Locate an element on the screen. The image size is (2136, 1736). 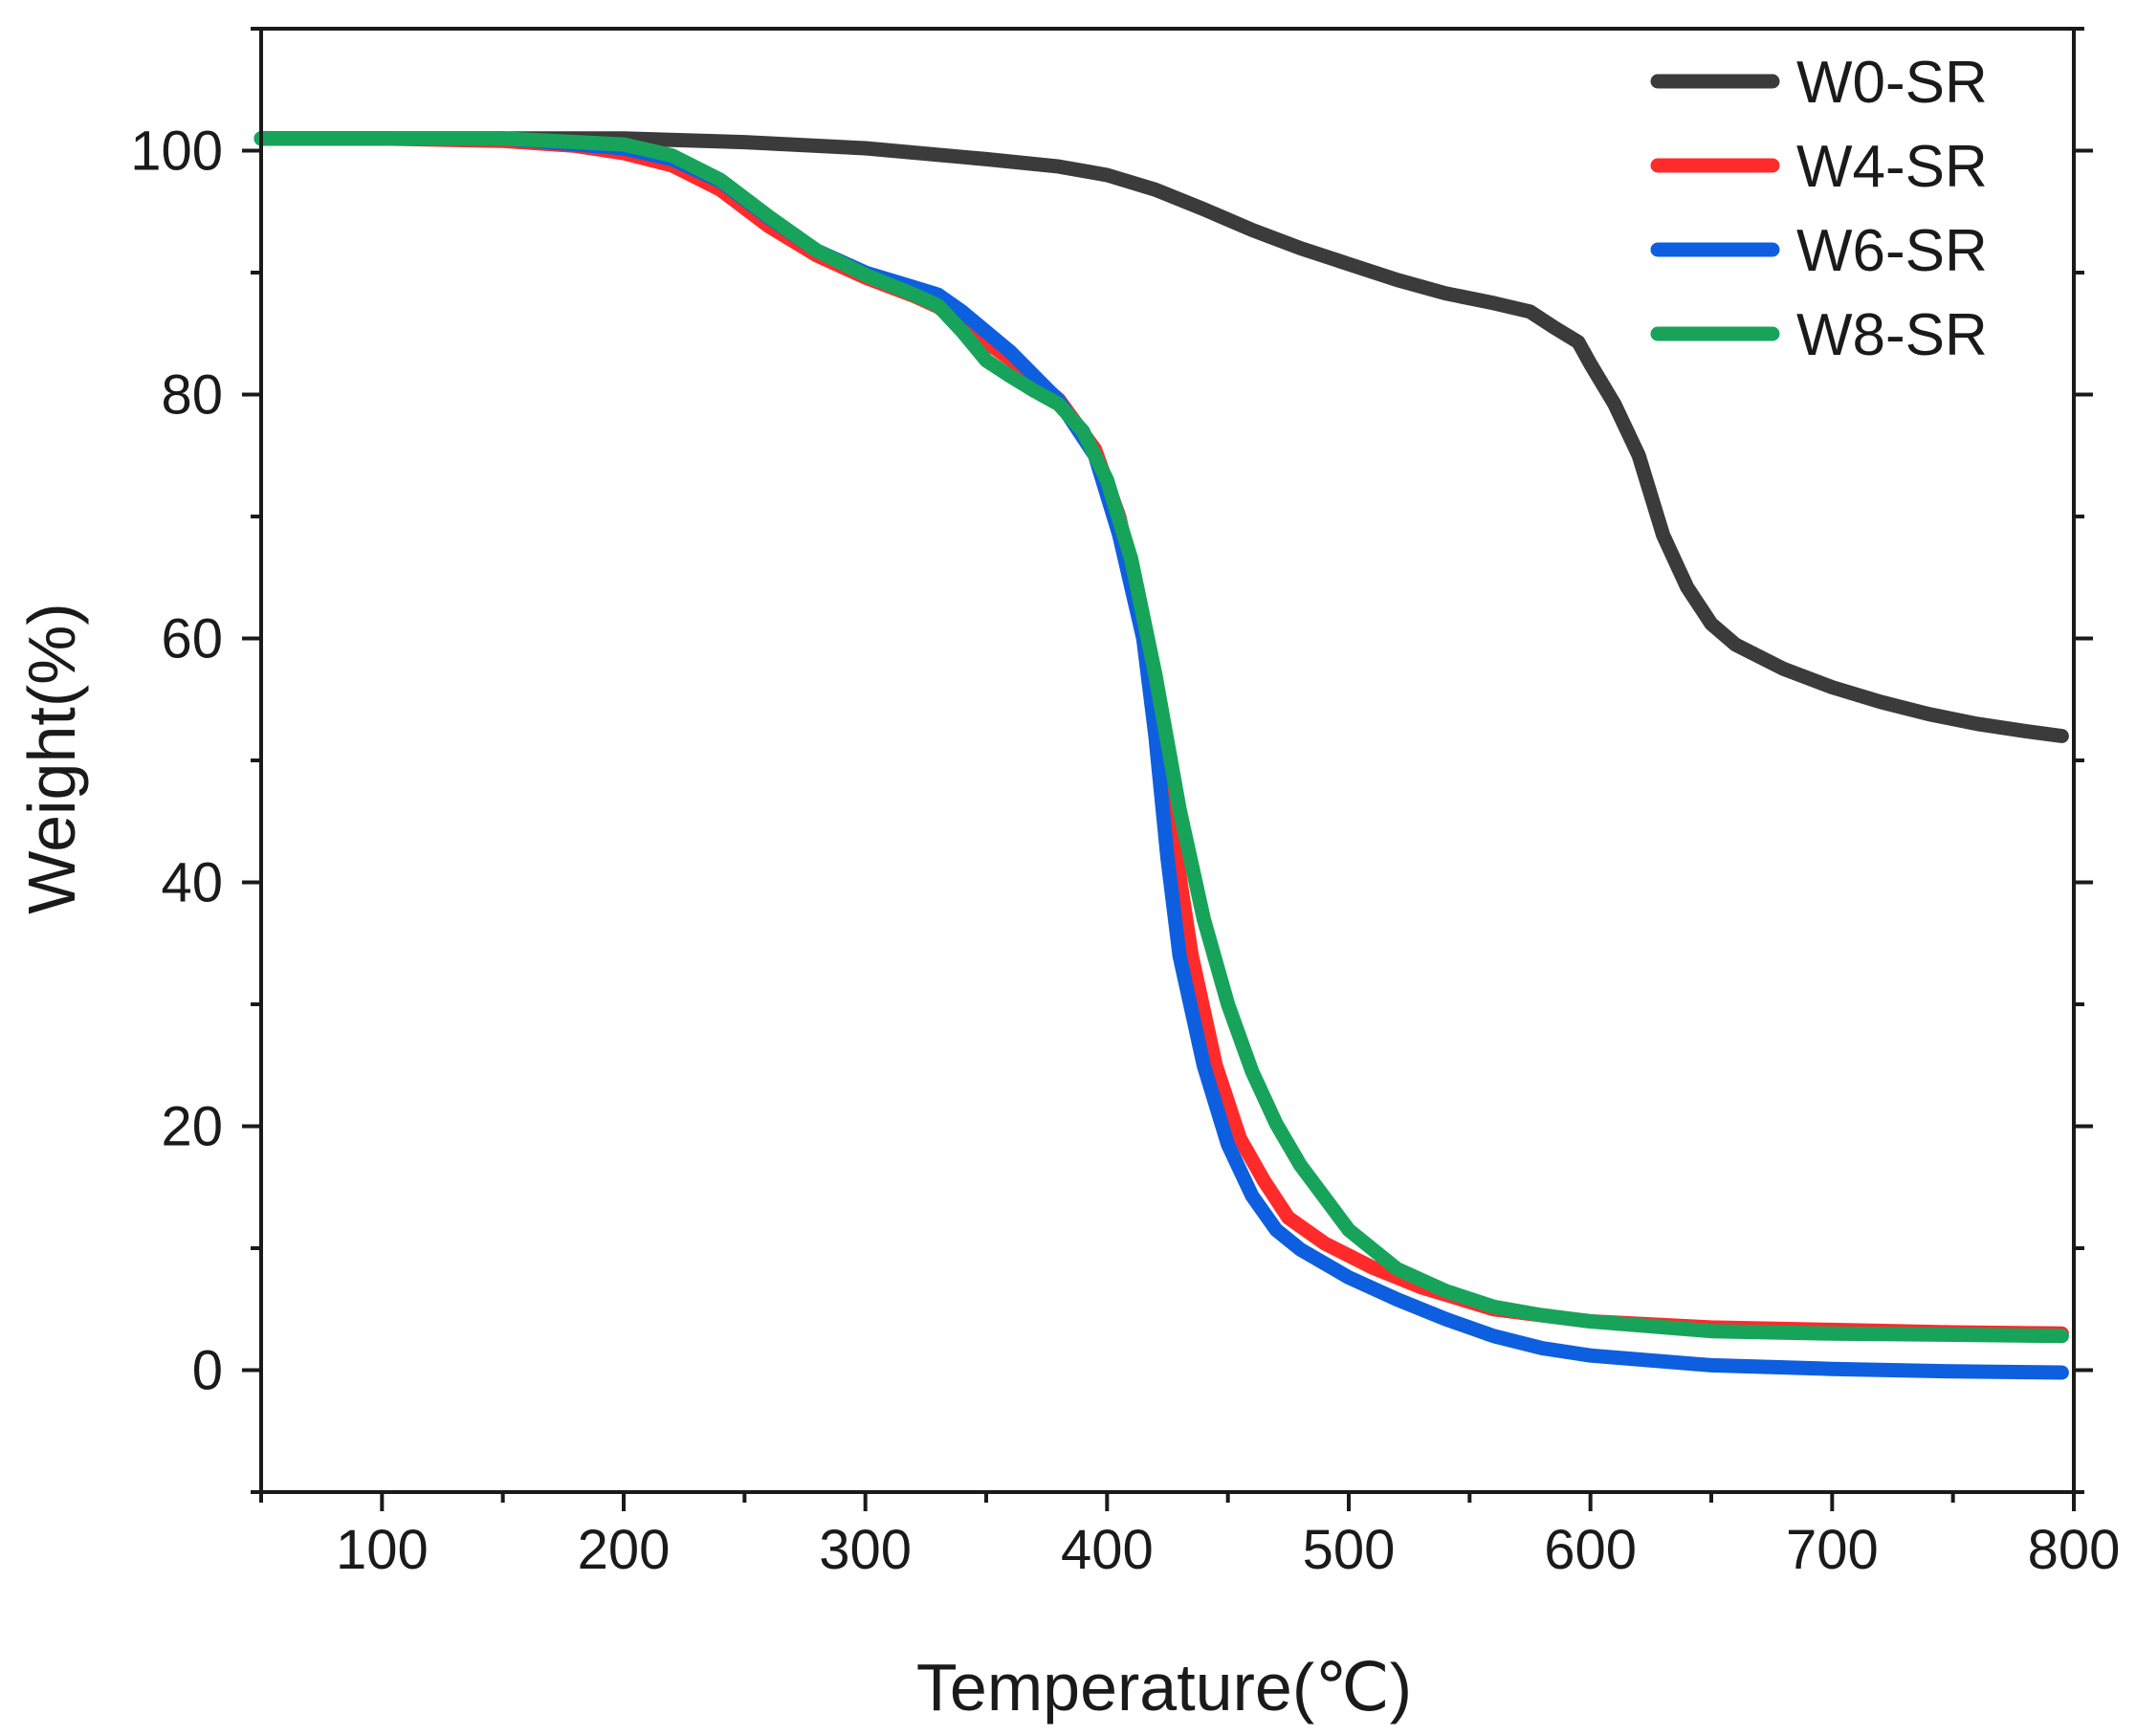
x-tick-label: 700 is located at coordinates (1833, 1550).